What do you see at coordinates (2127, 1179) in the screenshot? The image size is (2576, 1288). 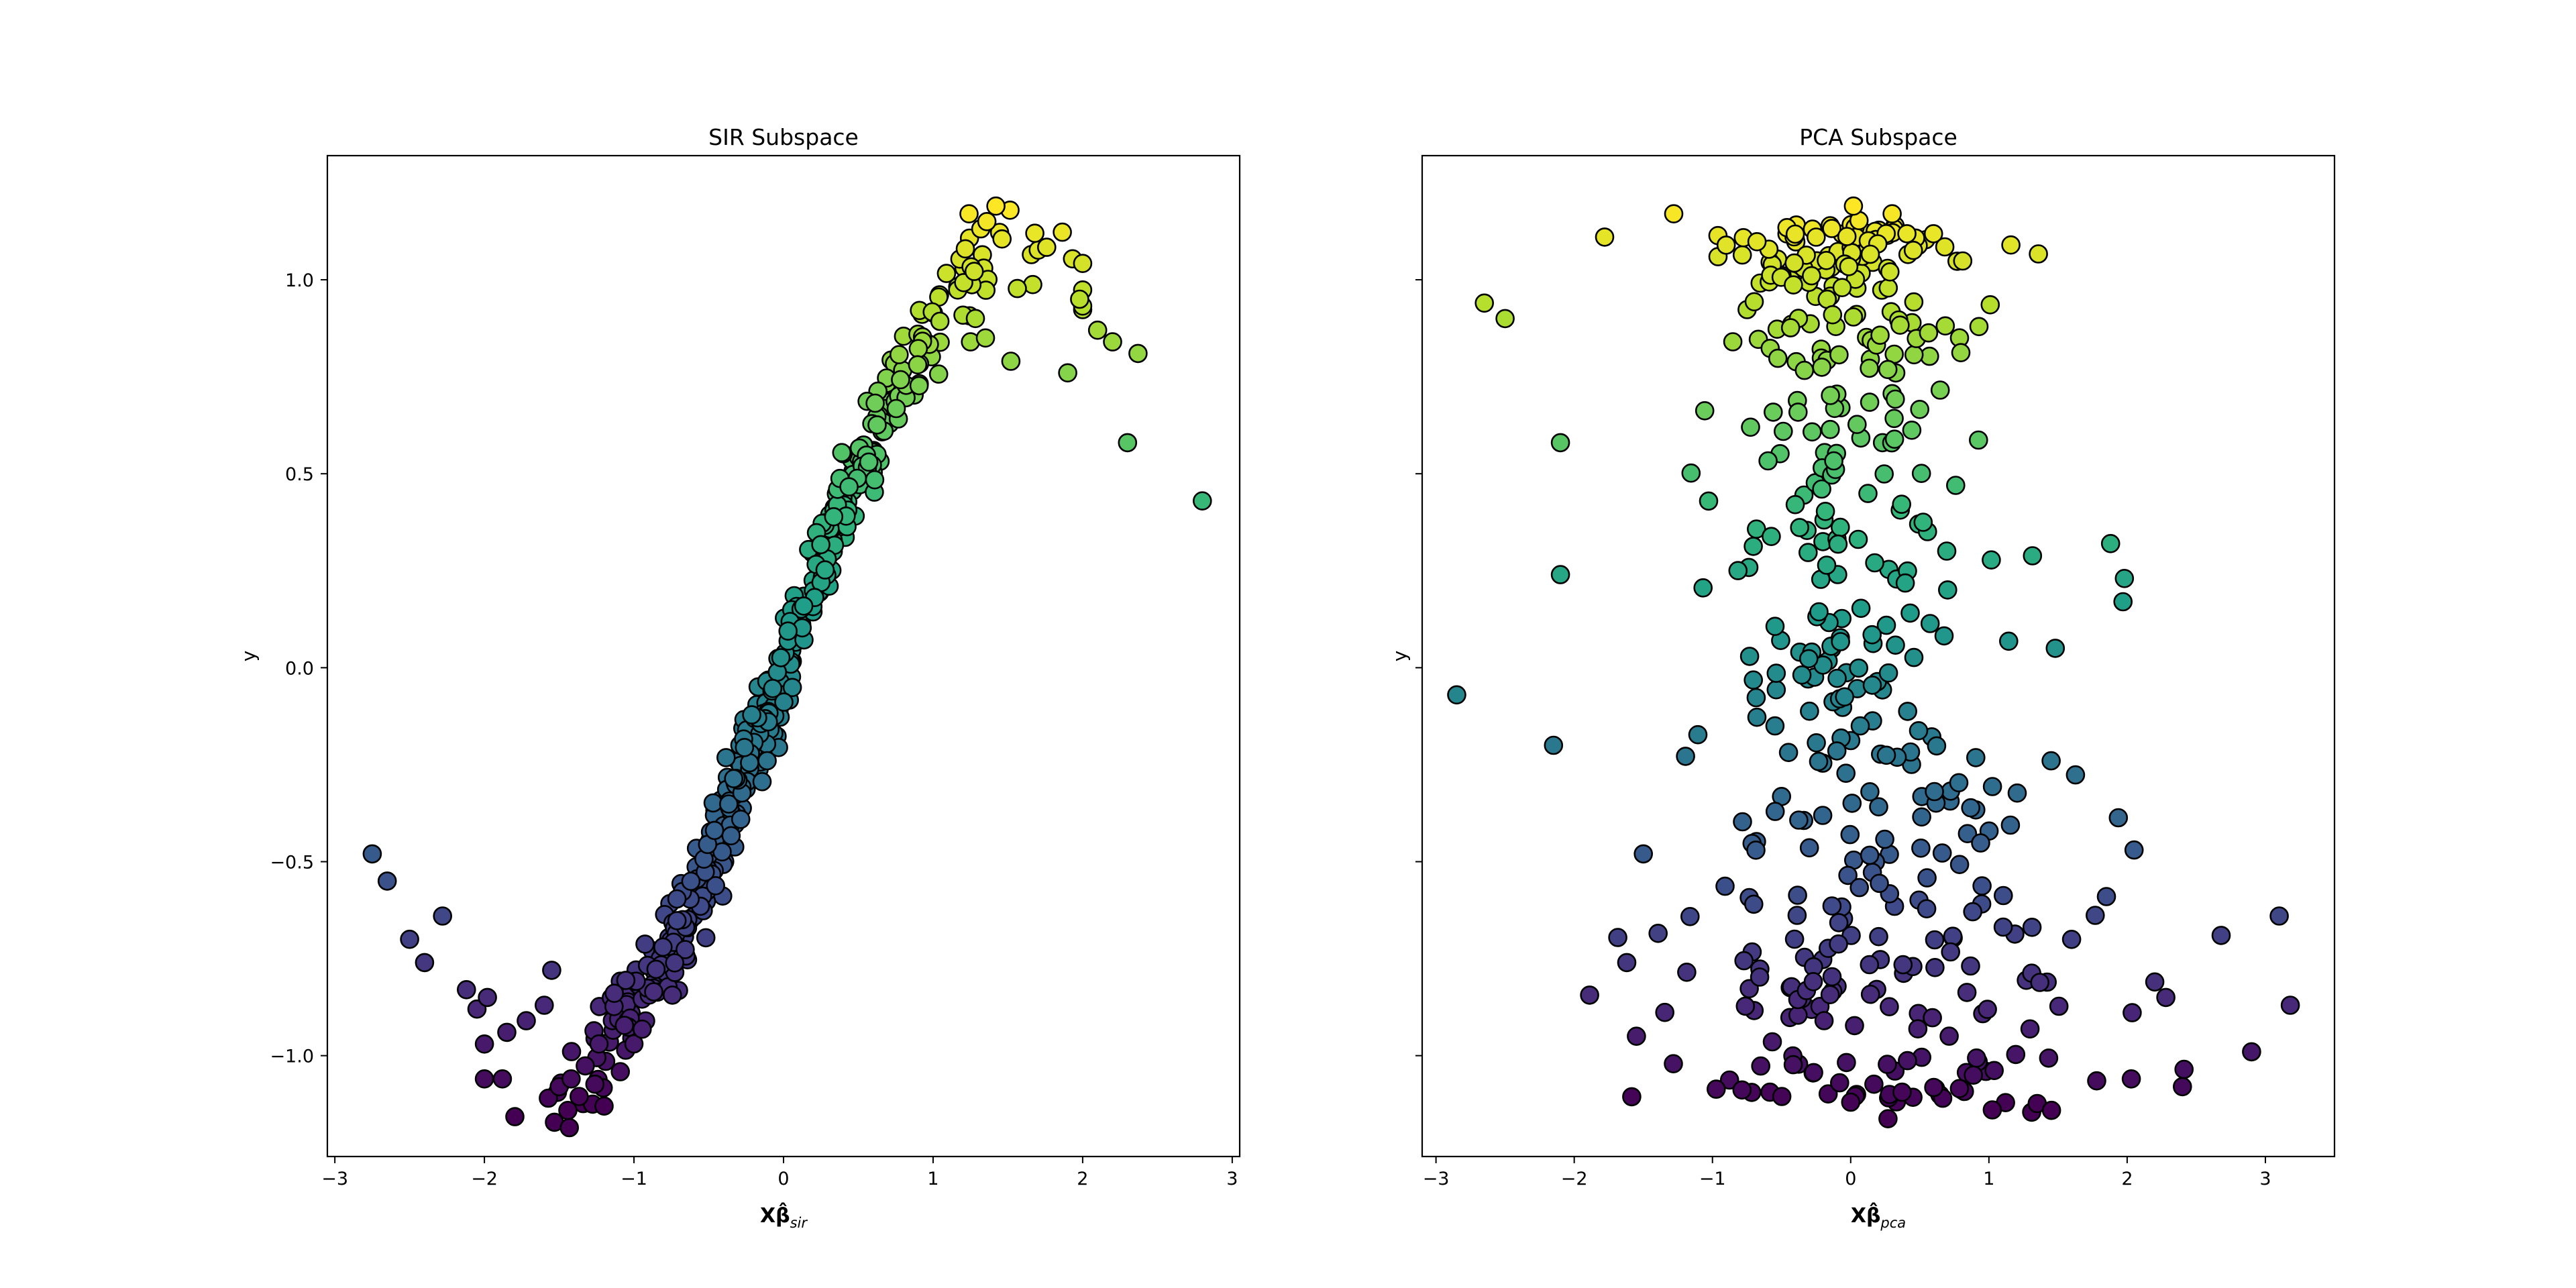 I see `x-tick-label: 2` at bounding box center [2127, 1179].